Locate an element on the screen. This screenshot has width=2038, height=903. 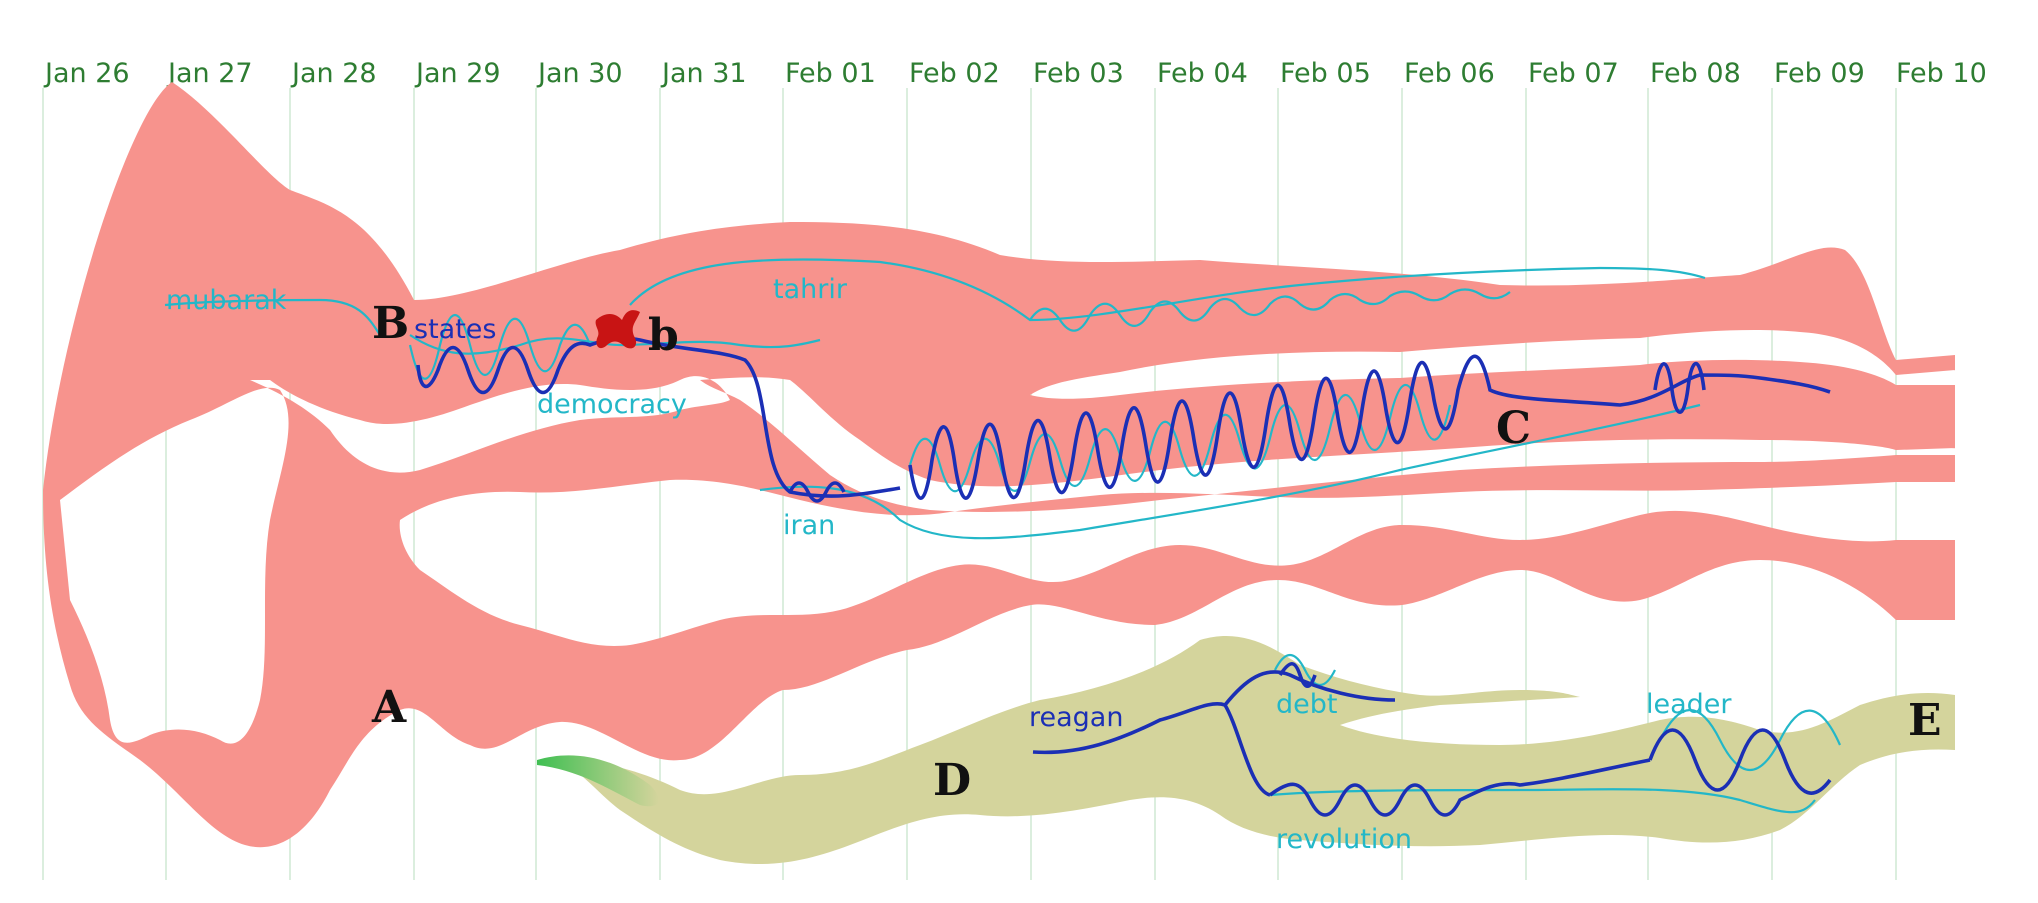
marker-C: C is located at coordinates (1513, 428).